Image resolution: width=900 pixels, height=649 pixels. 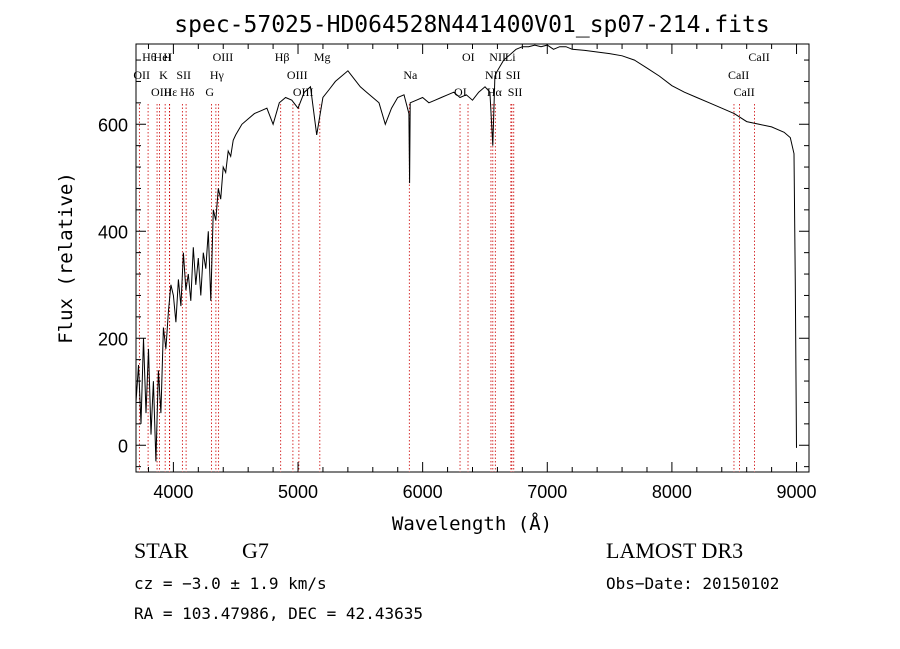 What do you see at coordinates (167, 57) in the screenshot?
I see `line-marker-label: H` at bounding box center [167, 57].